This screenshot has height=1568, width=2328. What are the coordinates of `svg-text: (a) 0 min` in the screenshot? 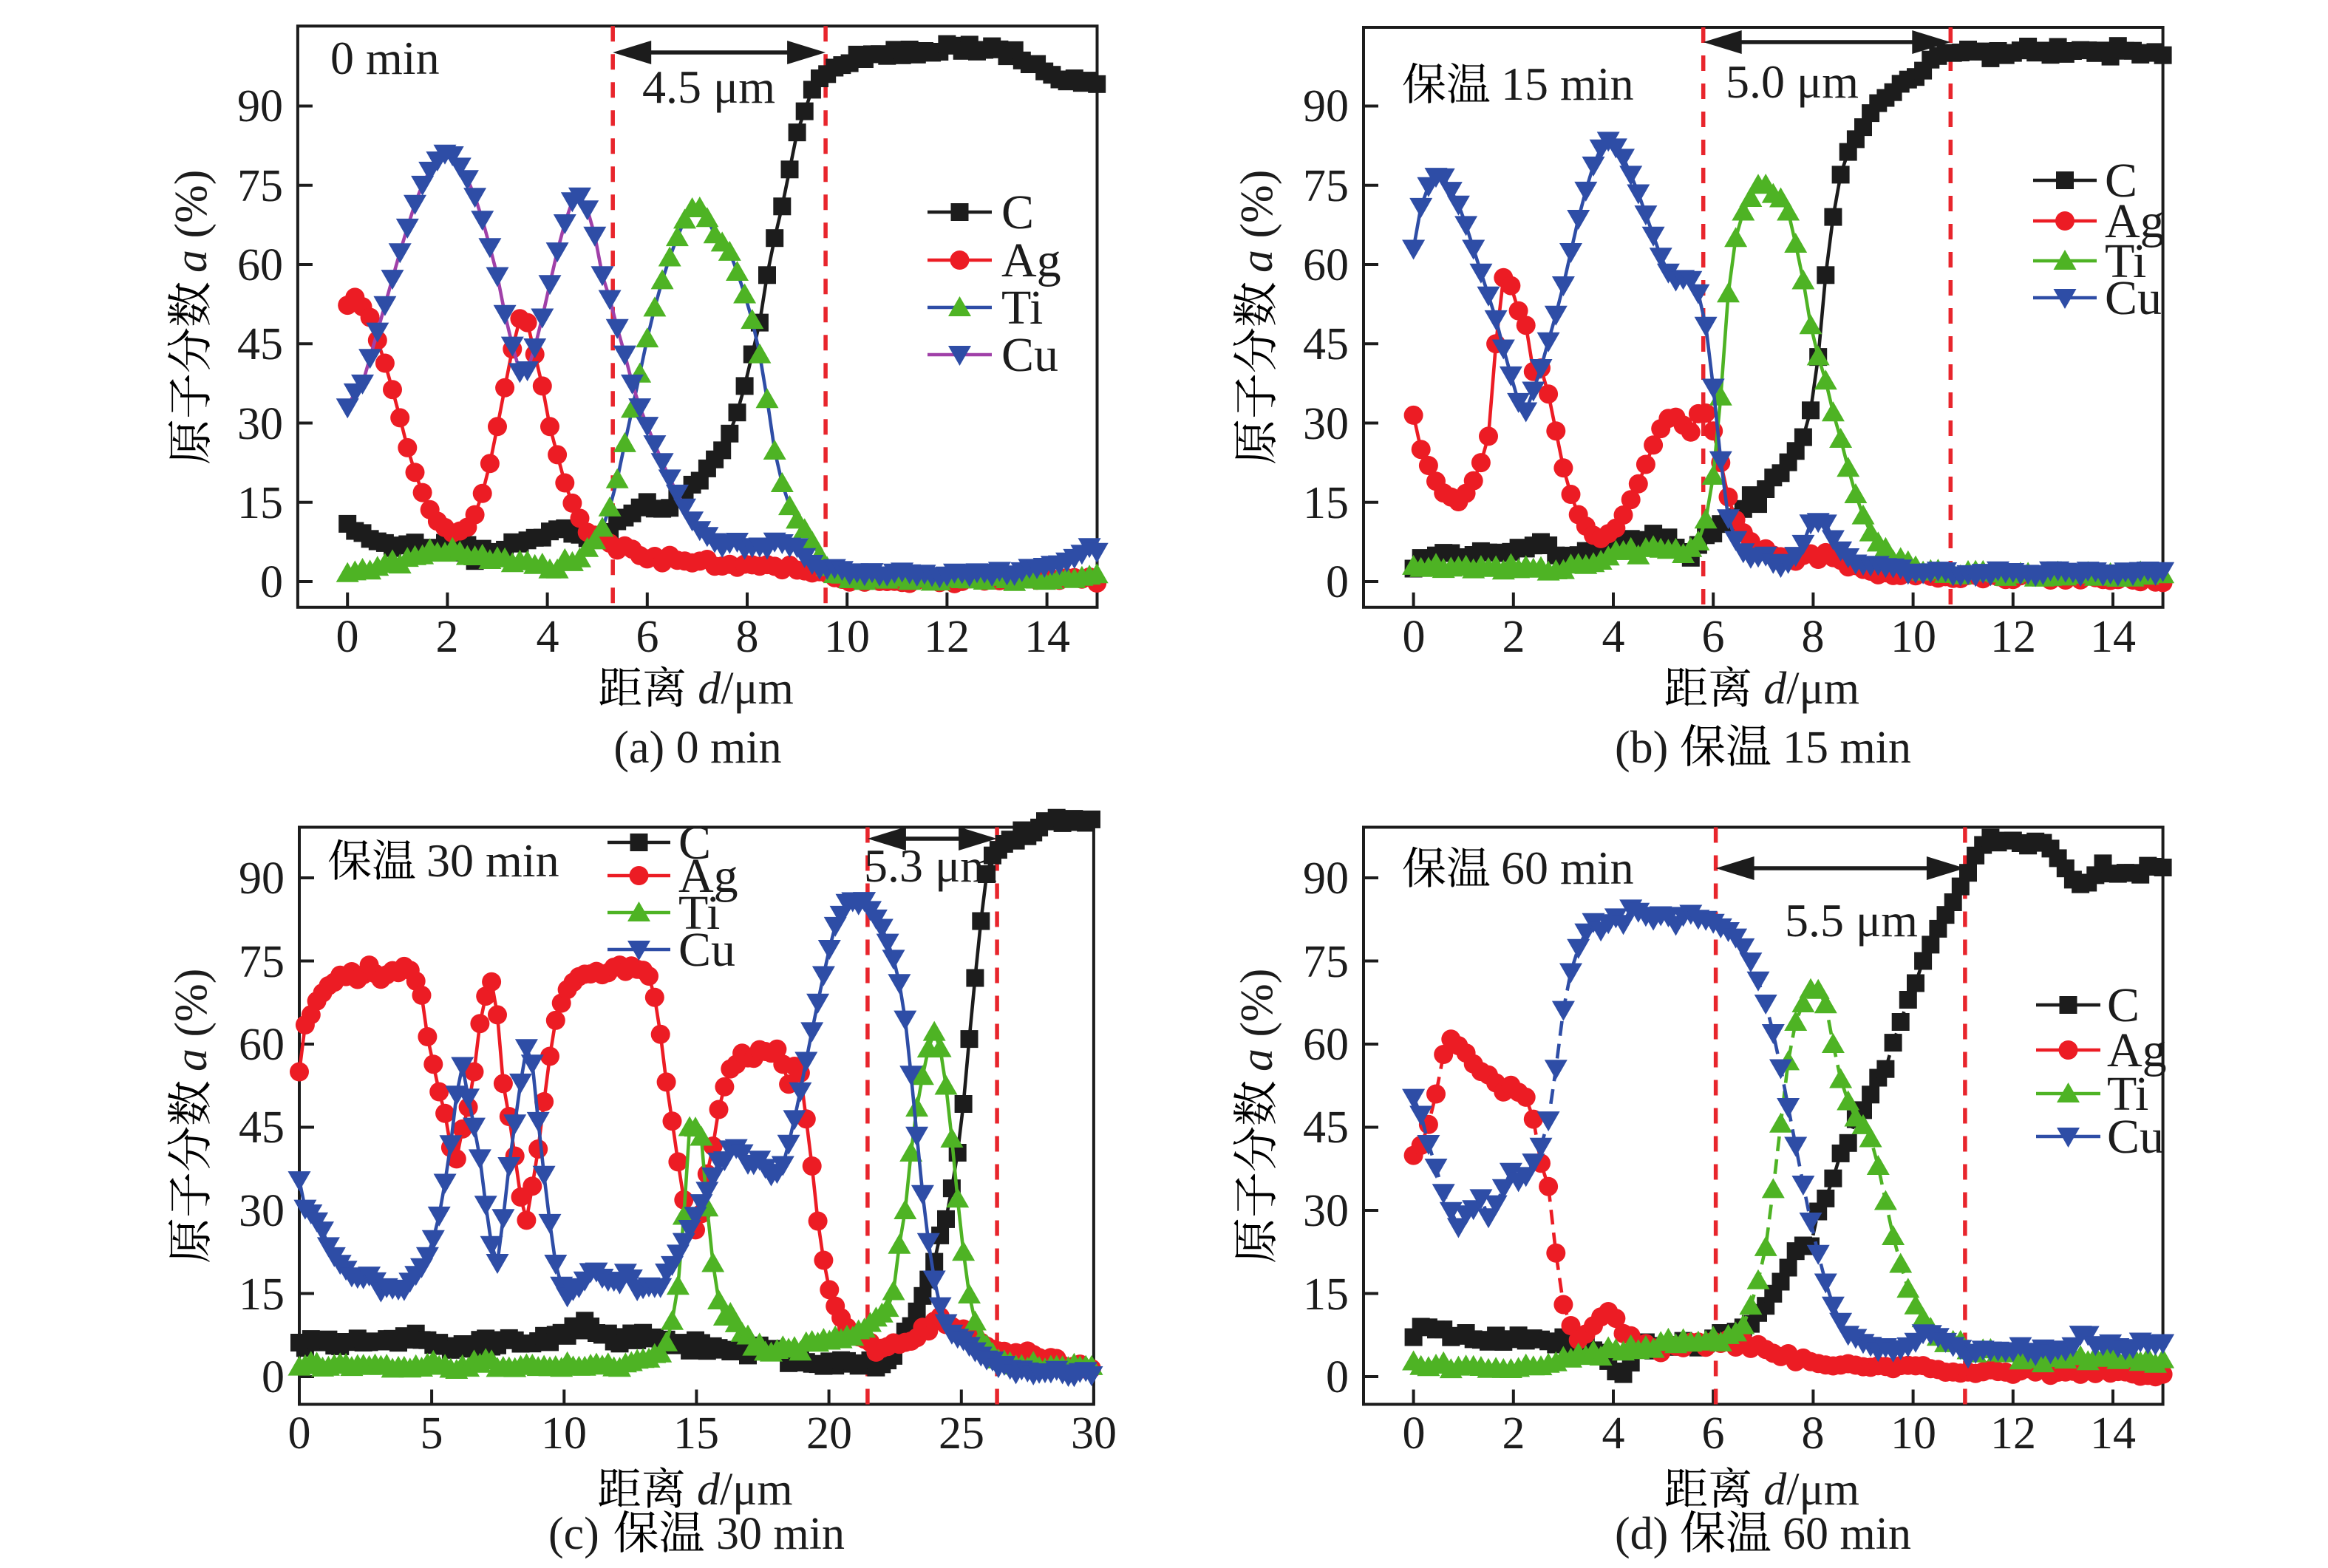 It's located at (697, 748).